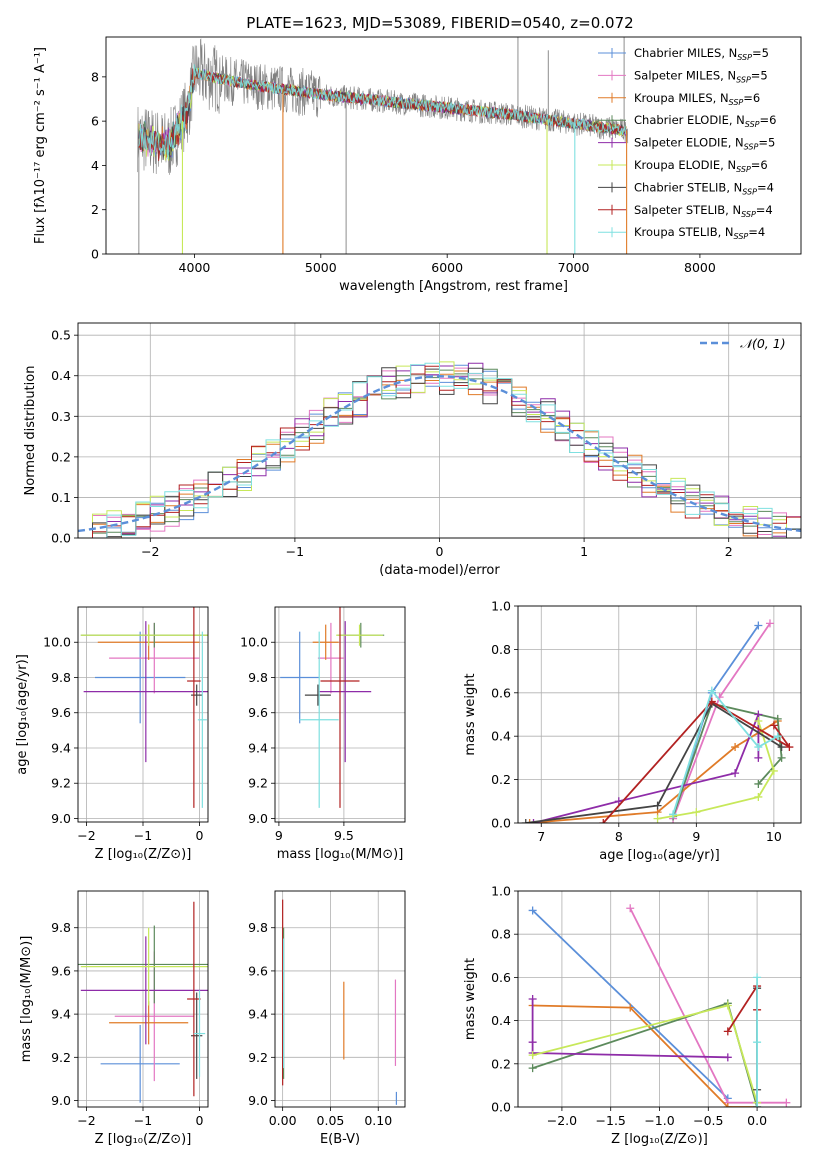 The height and width of the screenshot is (1170, 819). I want to click on model-spectrum-kroupa_stelib, so click(382, 112).